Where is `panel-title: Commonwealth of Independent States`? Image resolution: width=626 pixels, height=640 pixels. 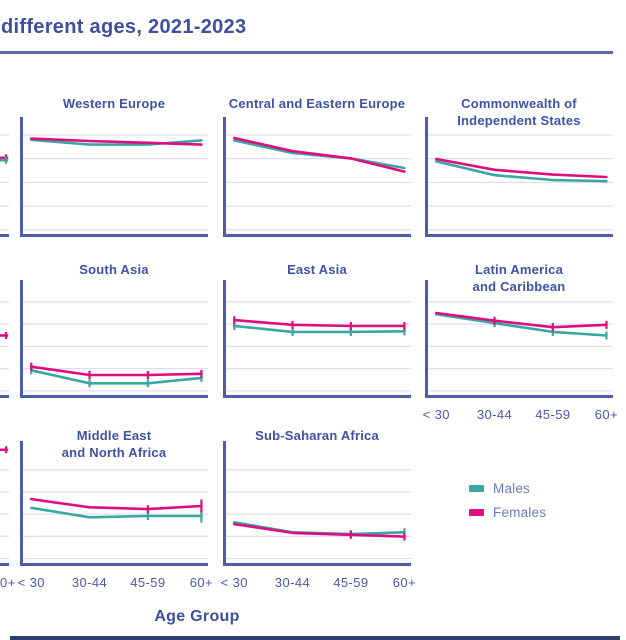
panel-title: Commonwealth of Independent States is located at coordinates (519, 112).